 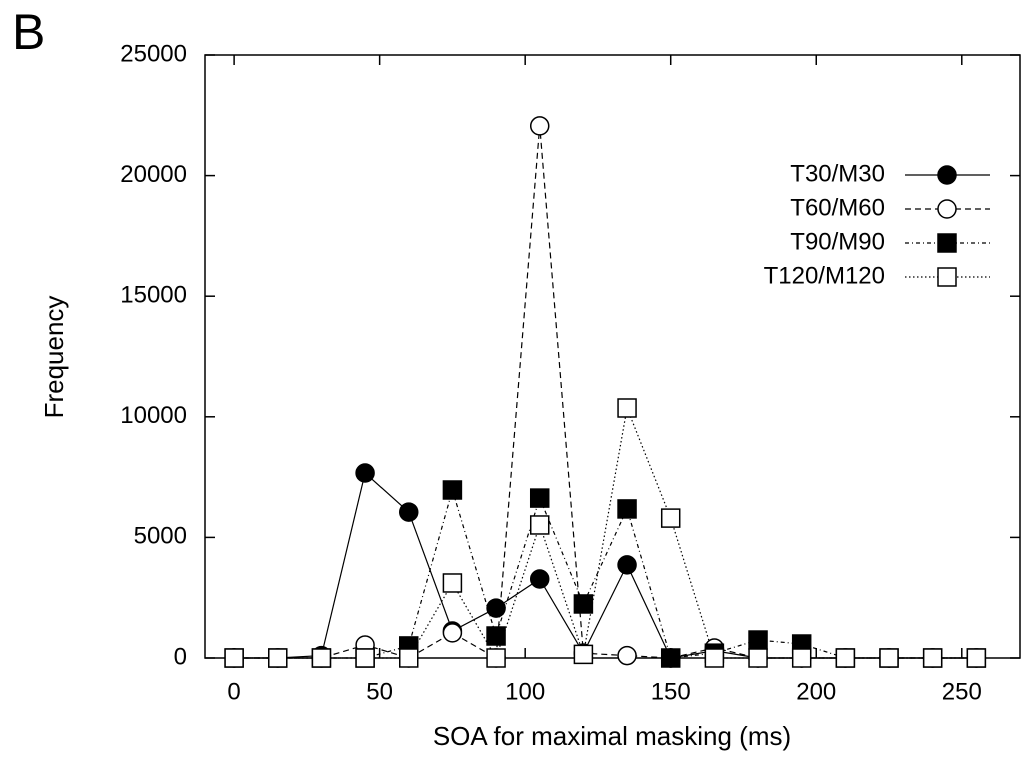 I want to click on y-tick-label: 15000, so click(x=153, y=295).